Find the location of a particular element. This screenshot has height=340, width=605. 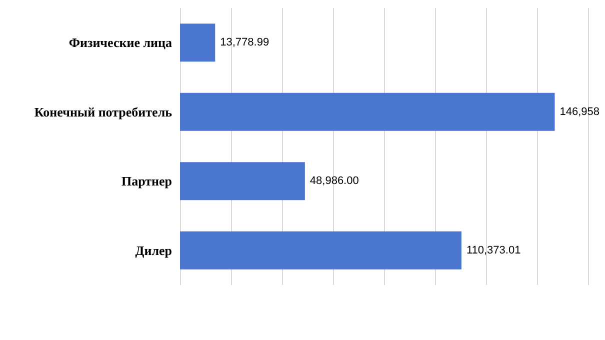

y-tick-label: Физические лица is located at coordinates (120, 42).